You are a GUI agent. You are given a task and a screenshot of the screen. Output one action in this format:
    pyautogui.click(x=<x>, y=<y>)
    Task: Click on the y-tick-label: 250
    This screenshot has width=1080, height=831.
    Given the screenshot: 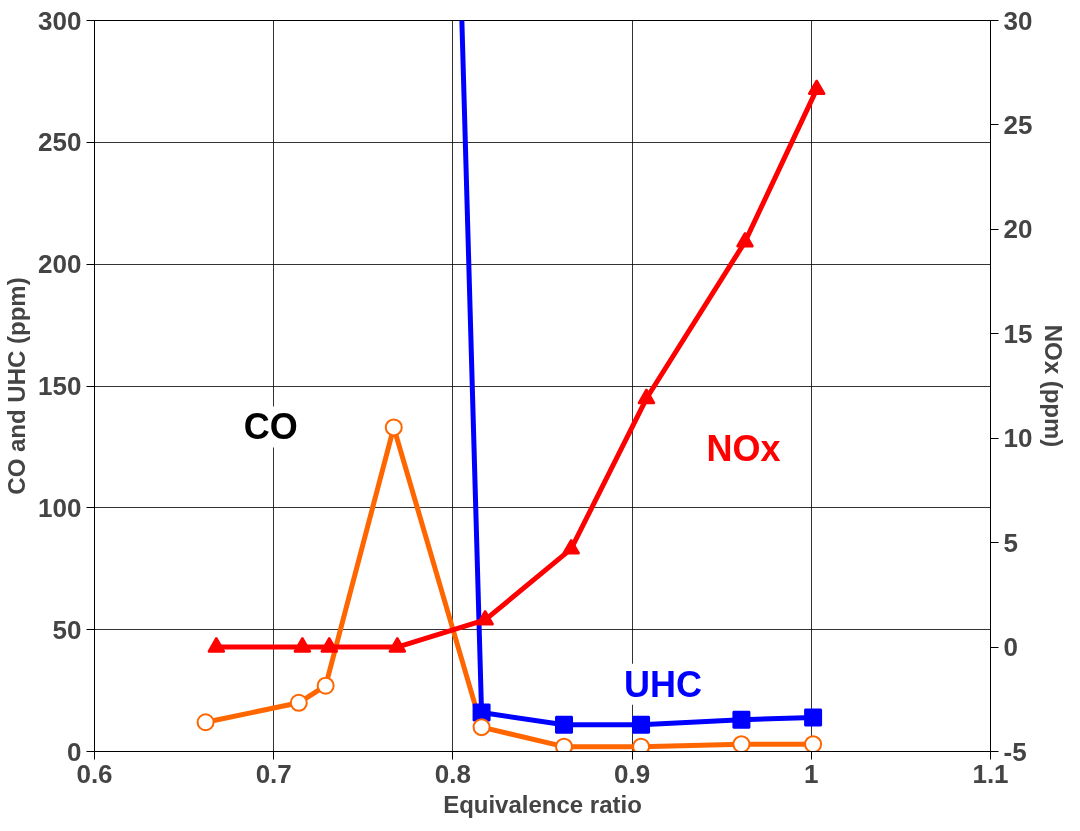 What is the action you would take?
    pyautogui.click(x=60, y=142)
    